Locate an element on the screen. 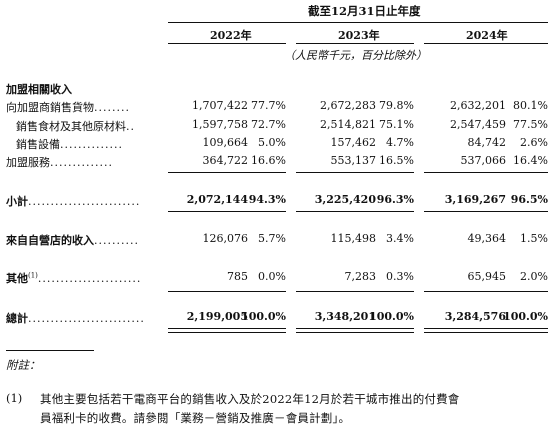 The image size is (550, 430). rule-after-subtotal-2022 is located at coordinates (227, 211).